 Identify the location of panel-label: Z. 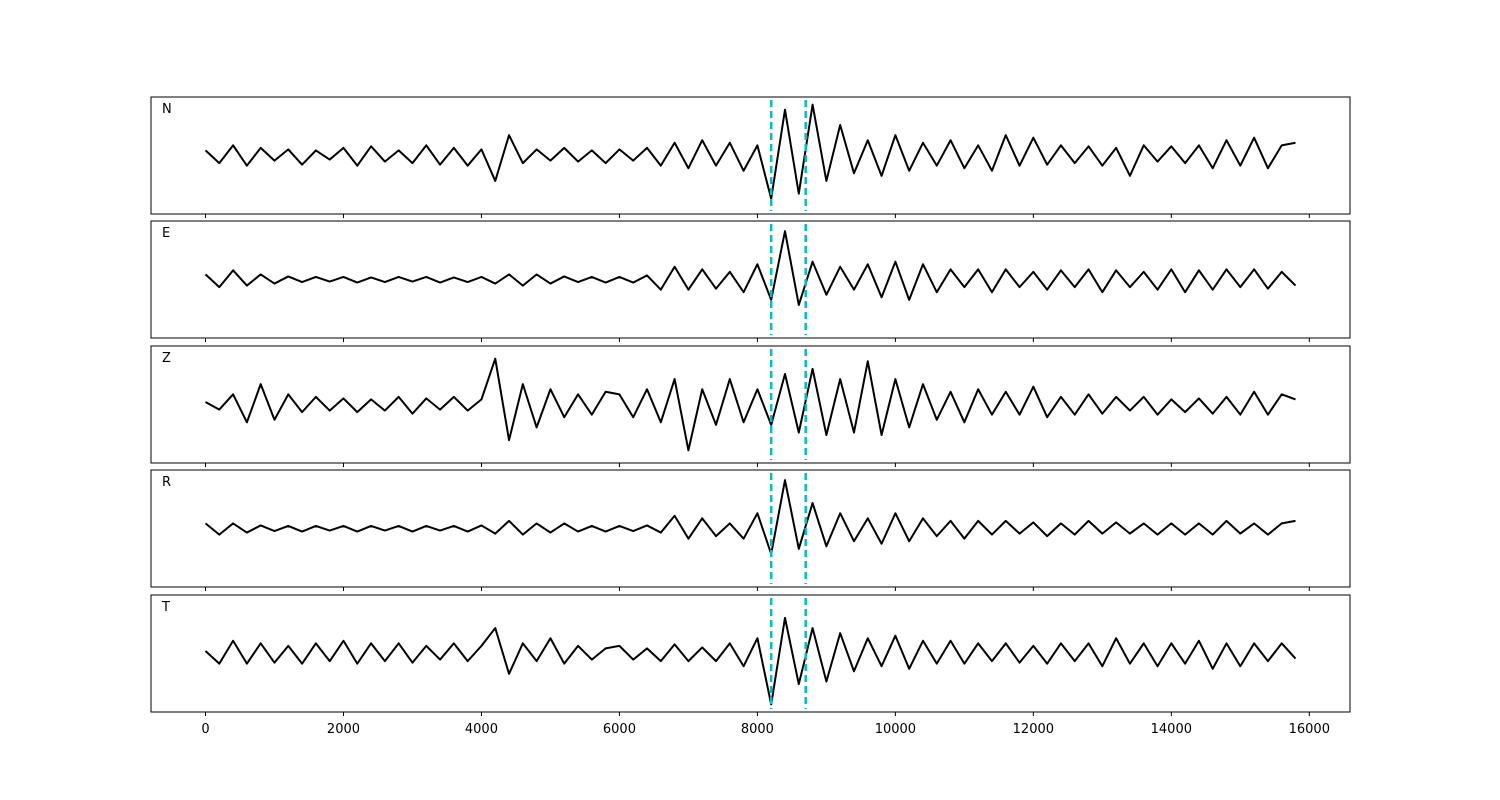
(166, 358).